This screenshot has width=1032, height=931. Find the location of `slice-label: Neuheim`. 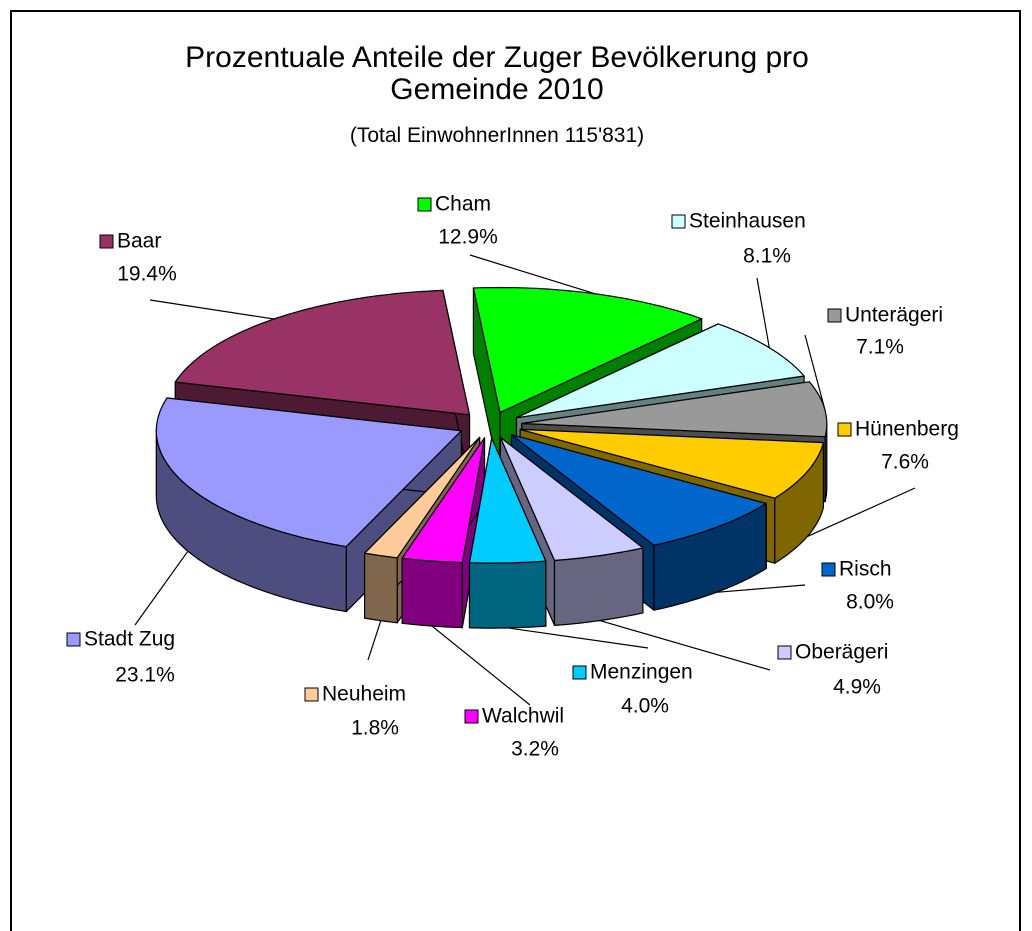

slice-label: Neuheim is located at coordinates (364, 694).